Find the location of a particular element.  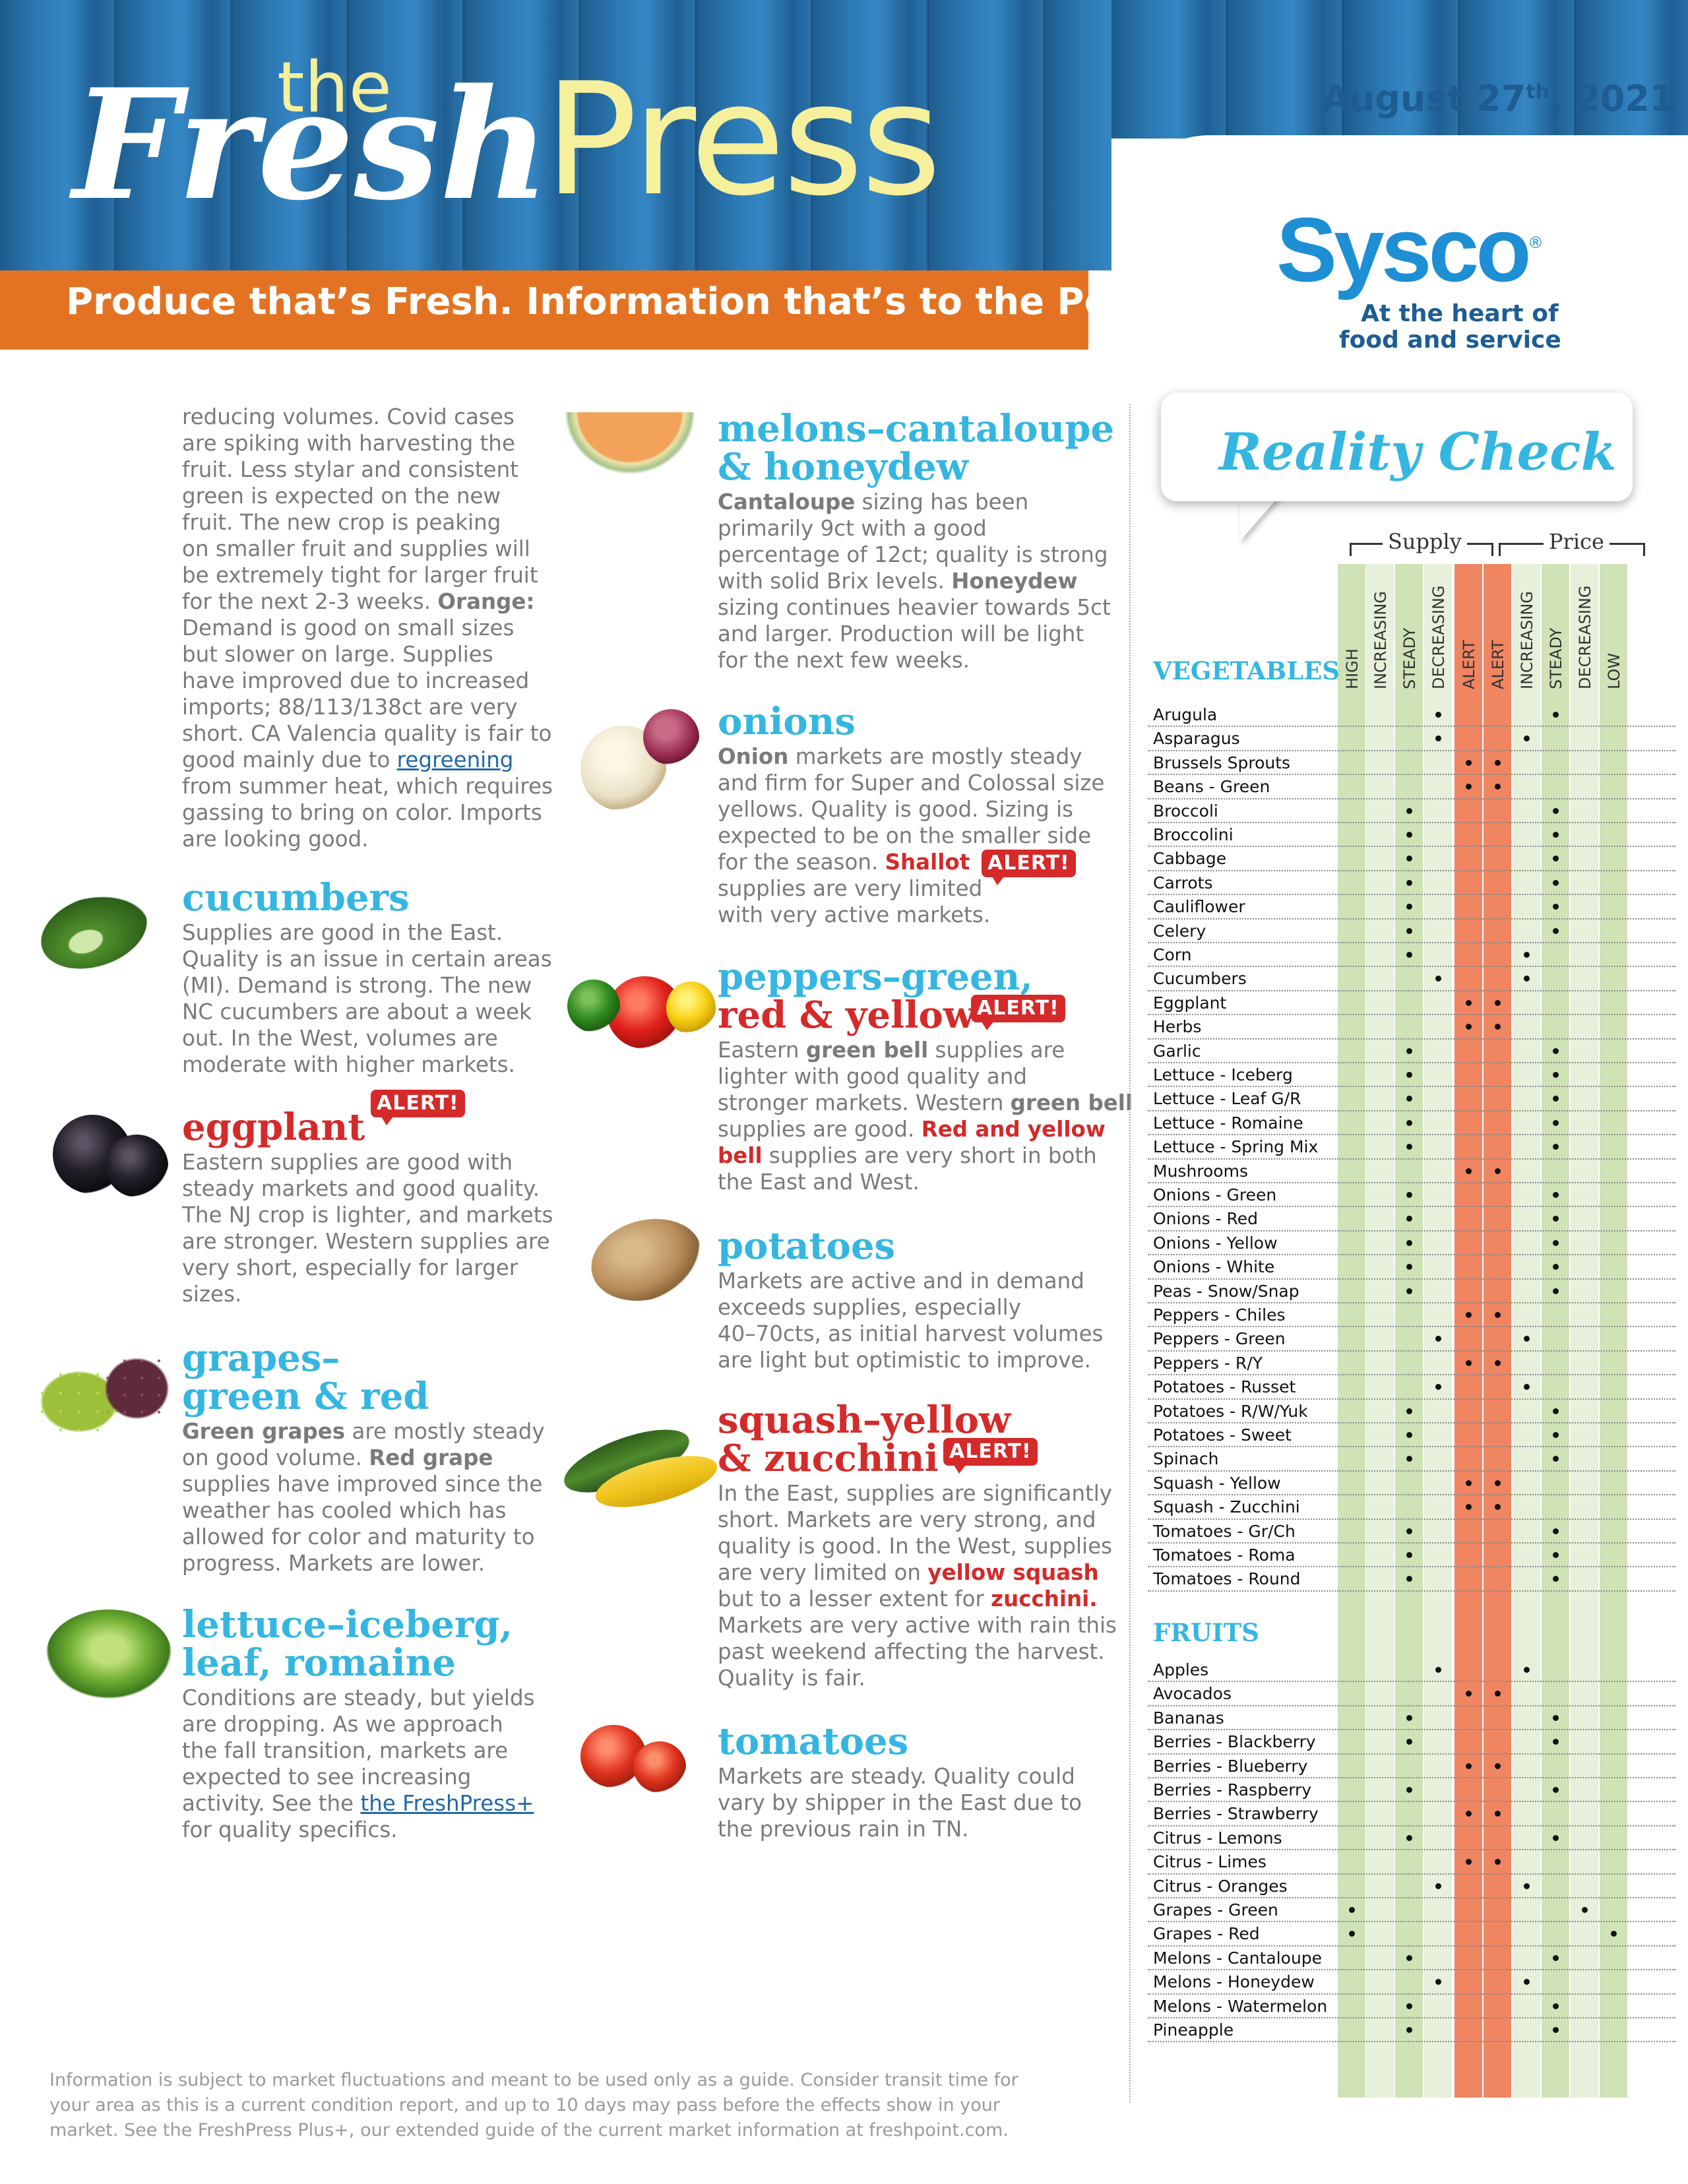

section-heading-eggplant: eggplant is located at coordinates (274, 1127).